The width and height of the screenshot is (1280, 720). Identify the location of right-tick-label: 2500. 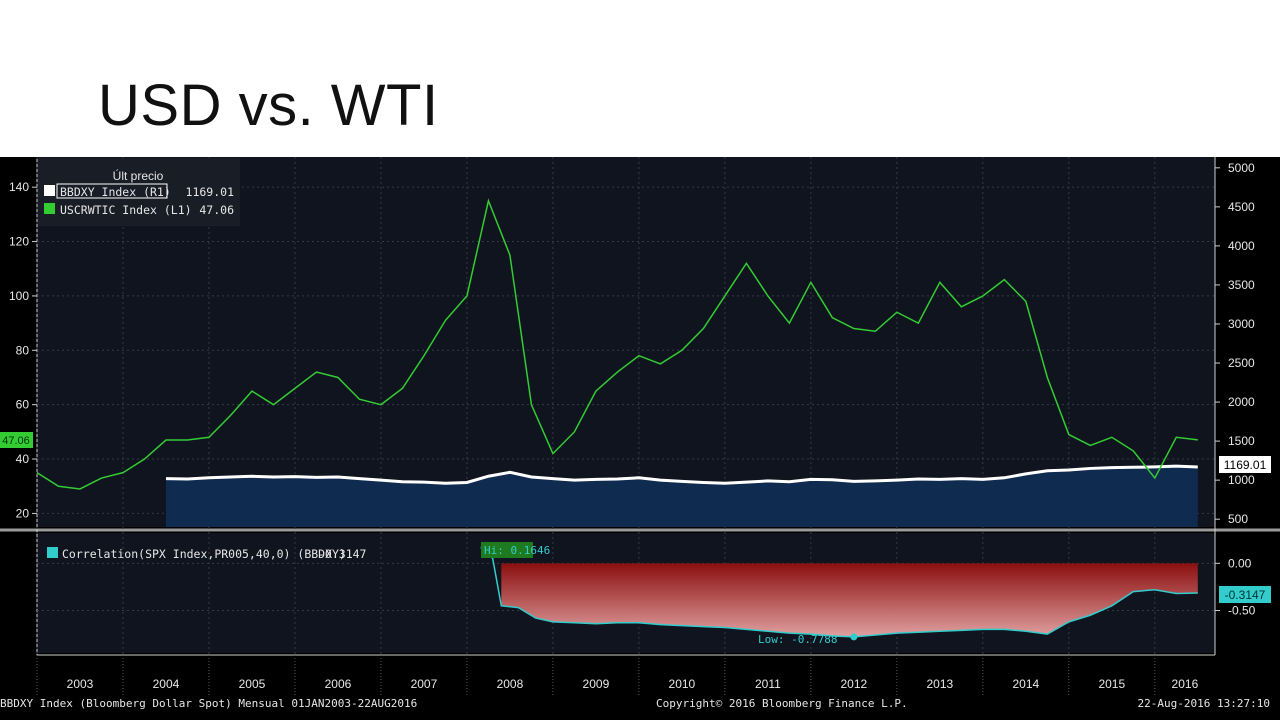
(1241, 363).